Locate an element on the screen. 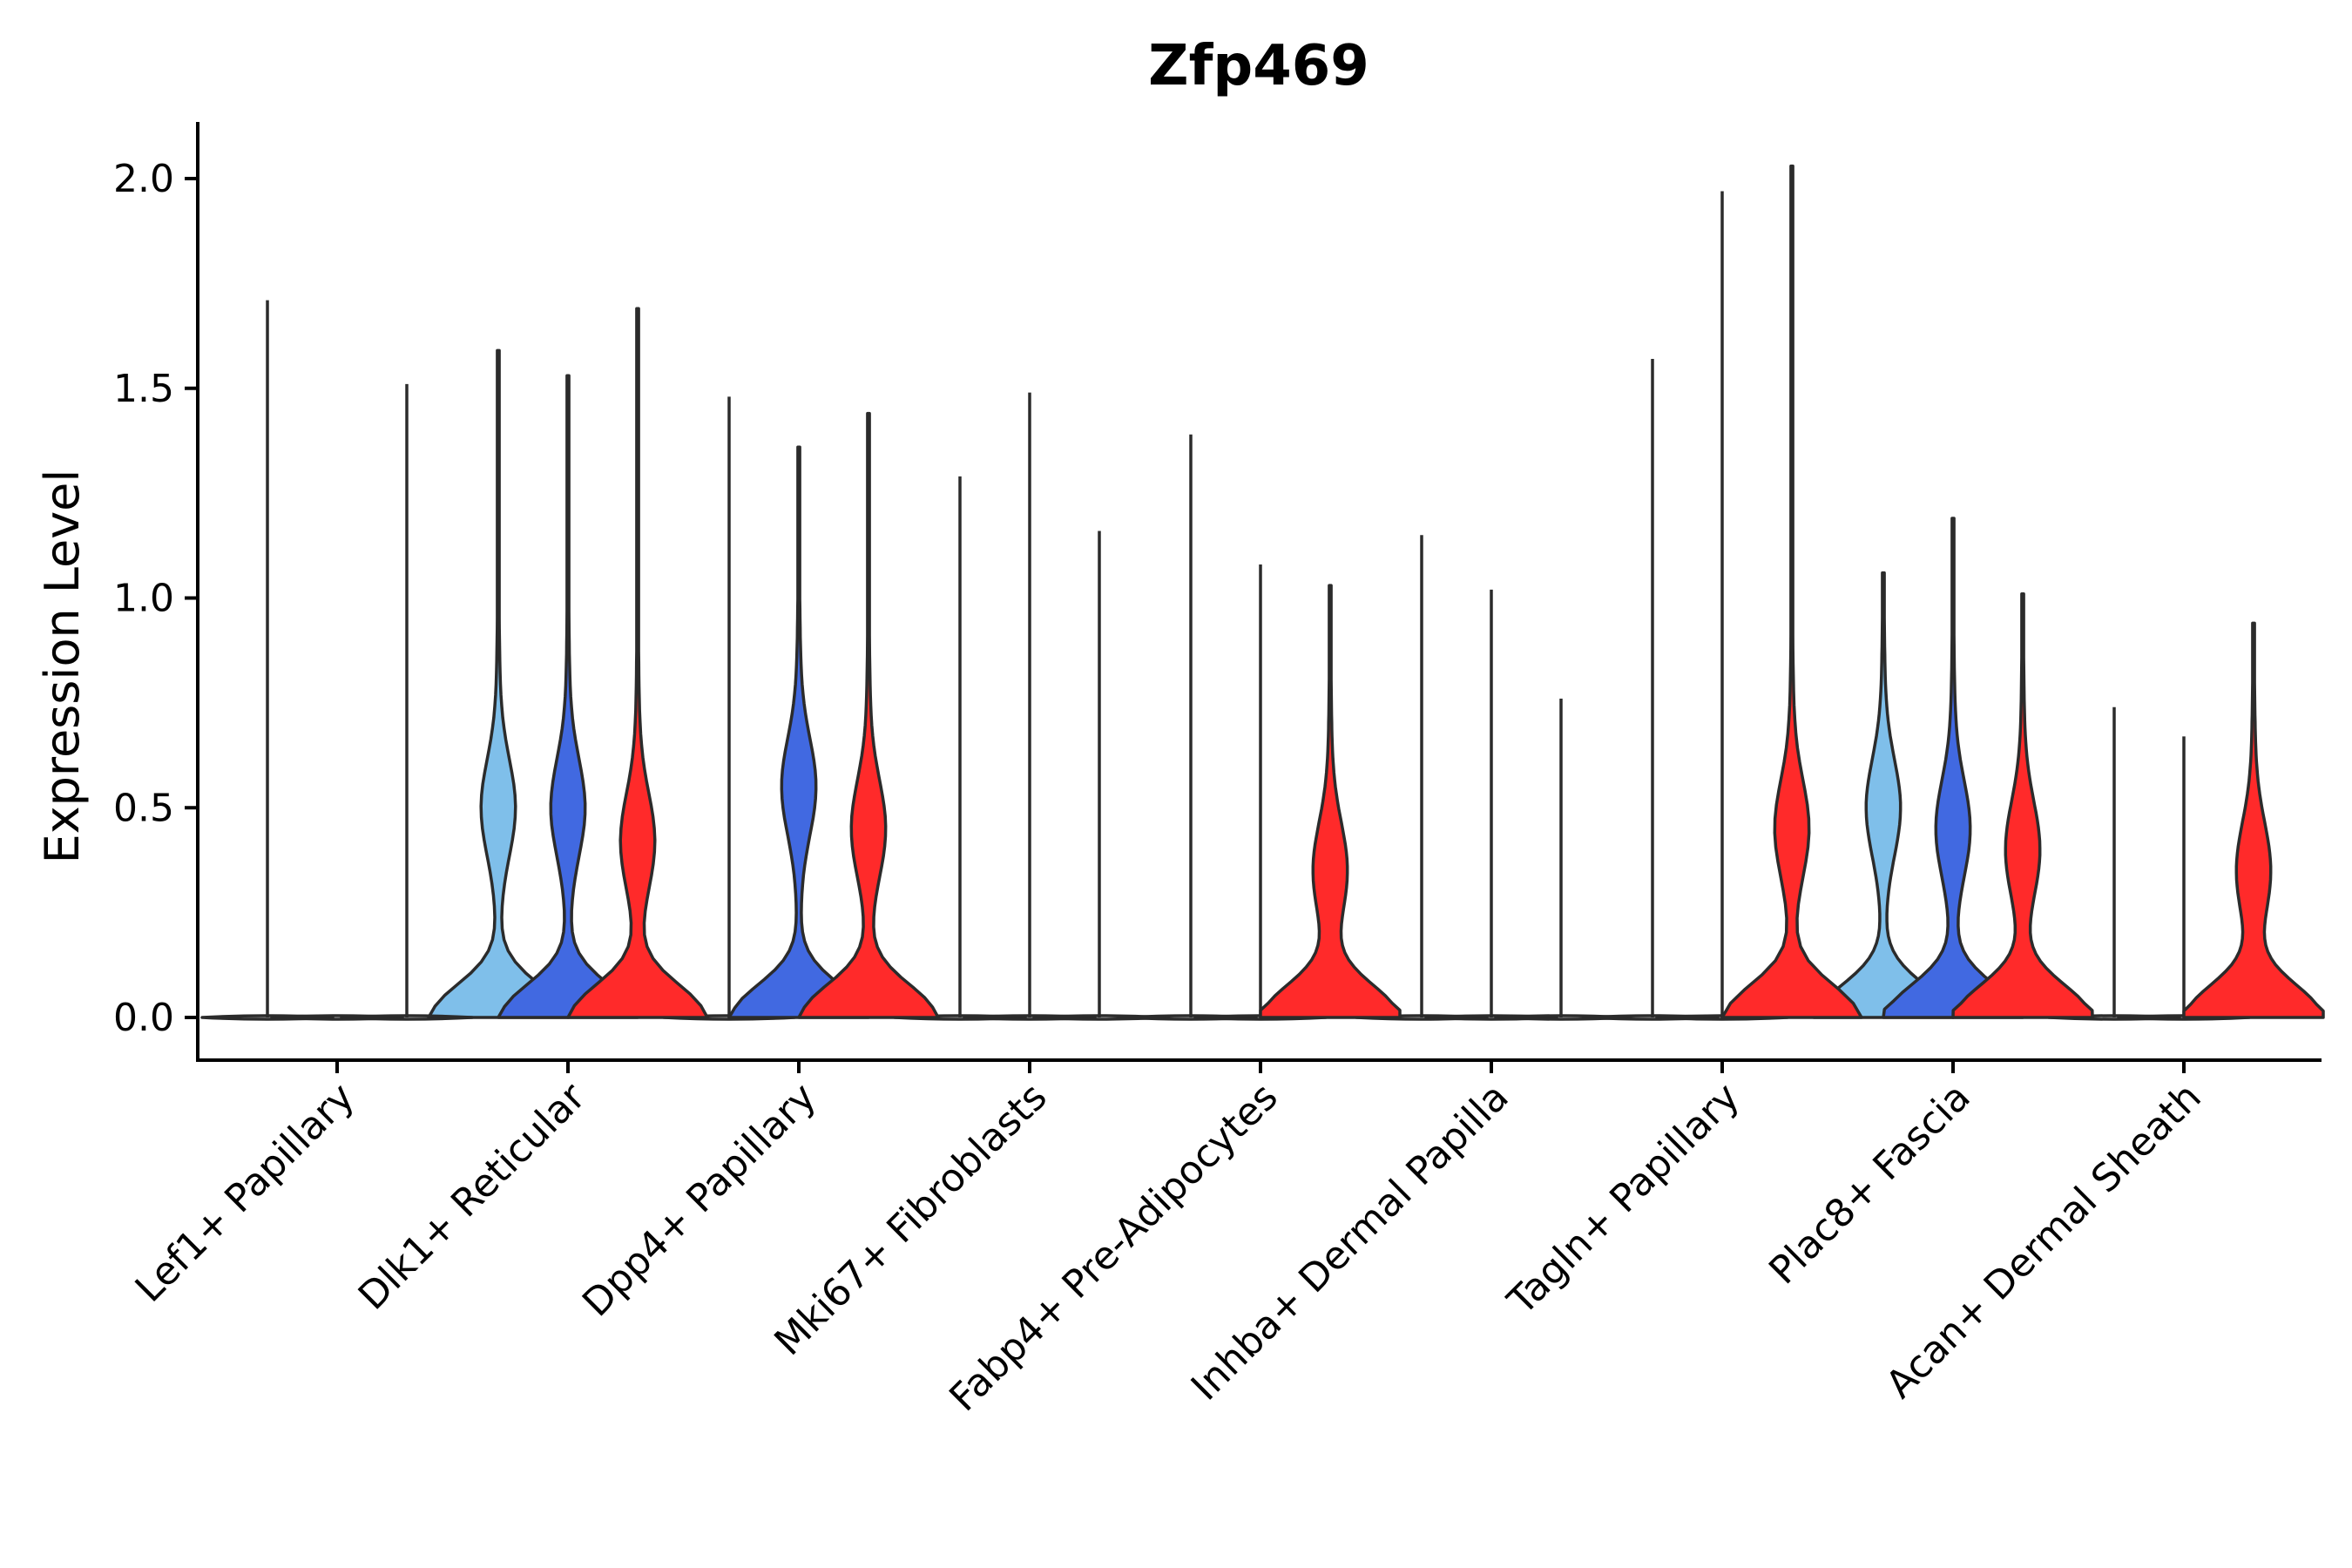 The width and height of the screenshot is (2352, 1568). x-tick-label: Dlk1+ Reticular is located at coordinates (472, 1196).